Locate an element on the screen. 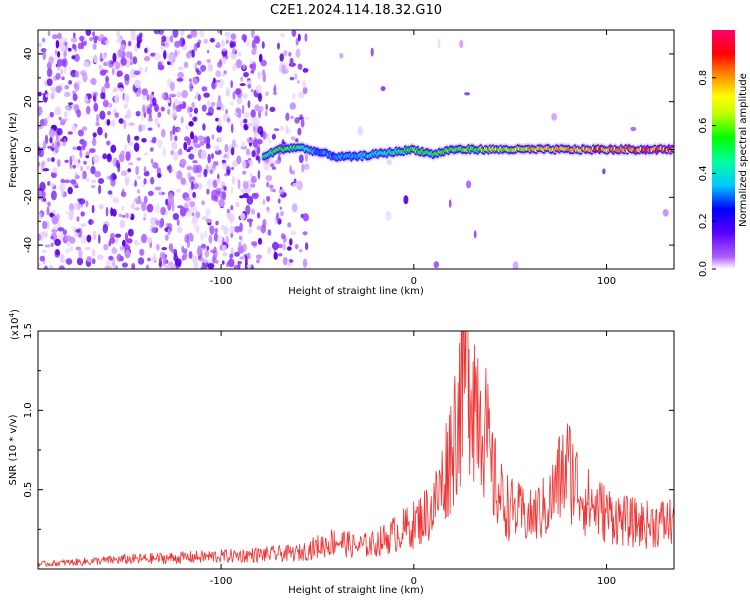 Image resolution: width=750 pixels, height=604 pixels. y-tick-label: 40 is located at coordinates (28, 54).